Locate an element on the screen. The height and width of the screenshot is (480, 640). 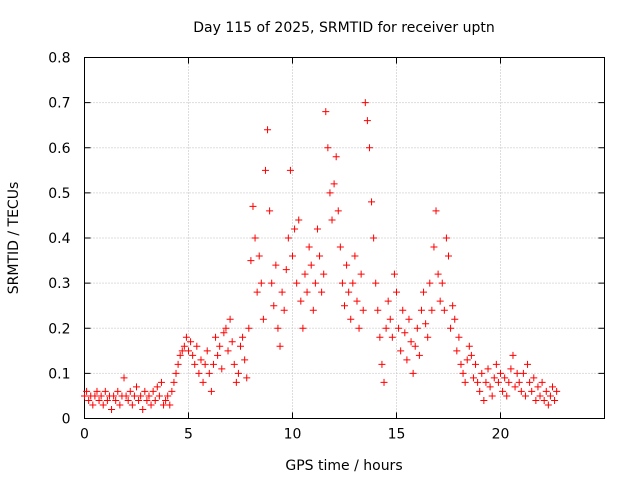
y-tick-label: 0.5 is located at coordinates (59, 194).